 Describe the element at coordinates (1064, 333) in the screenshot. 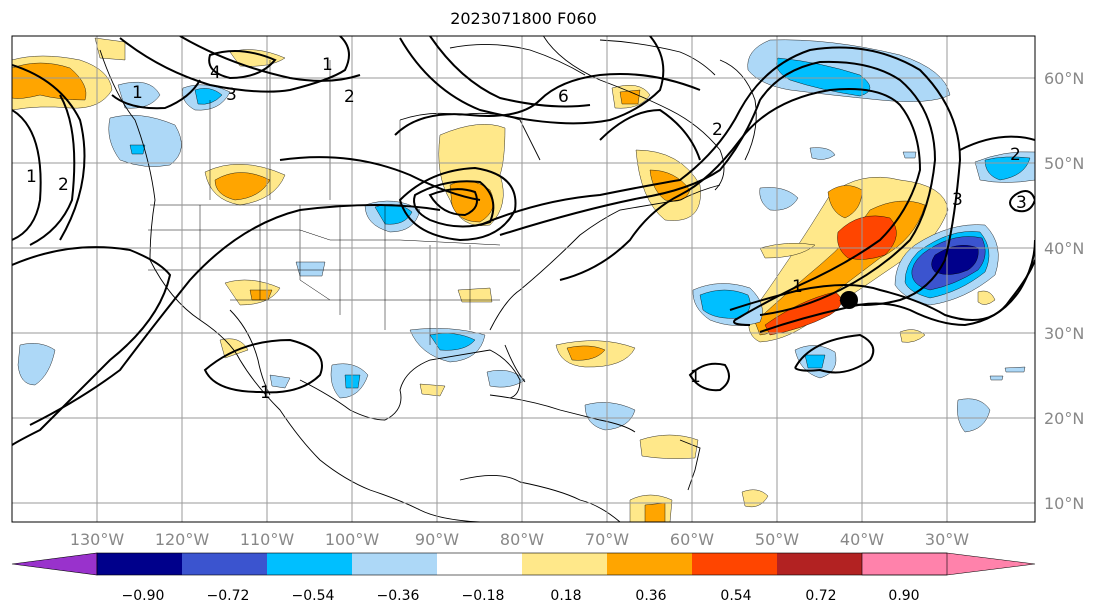

I see `lat-label: 30°N` at that location.